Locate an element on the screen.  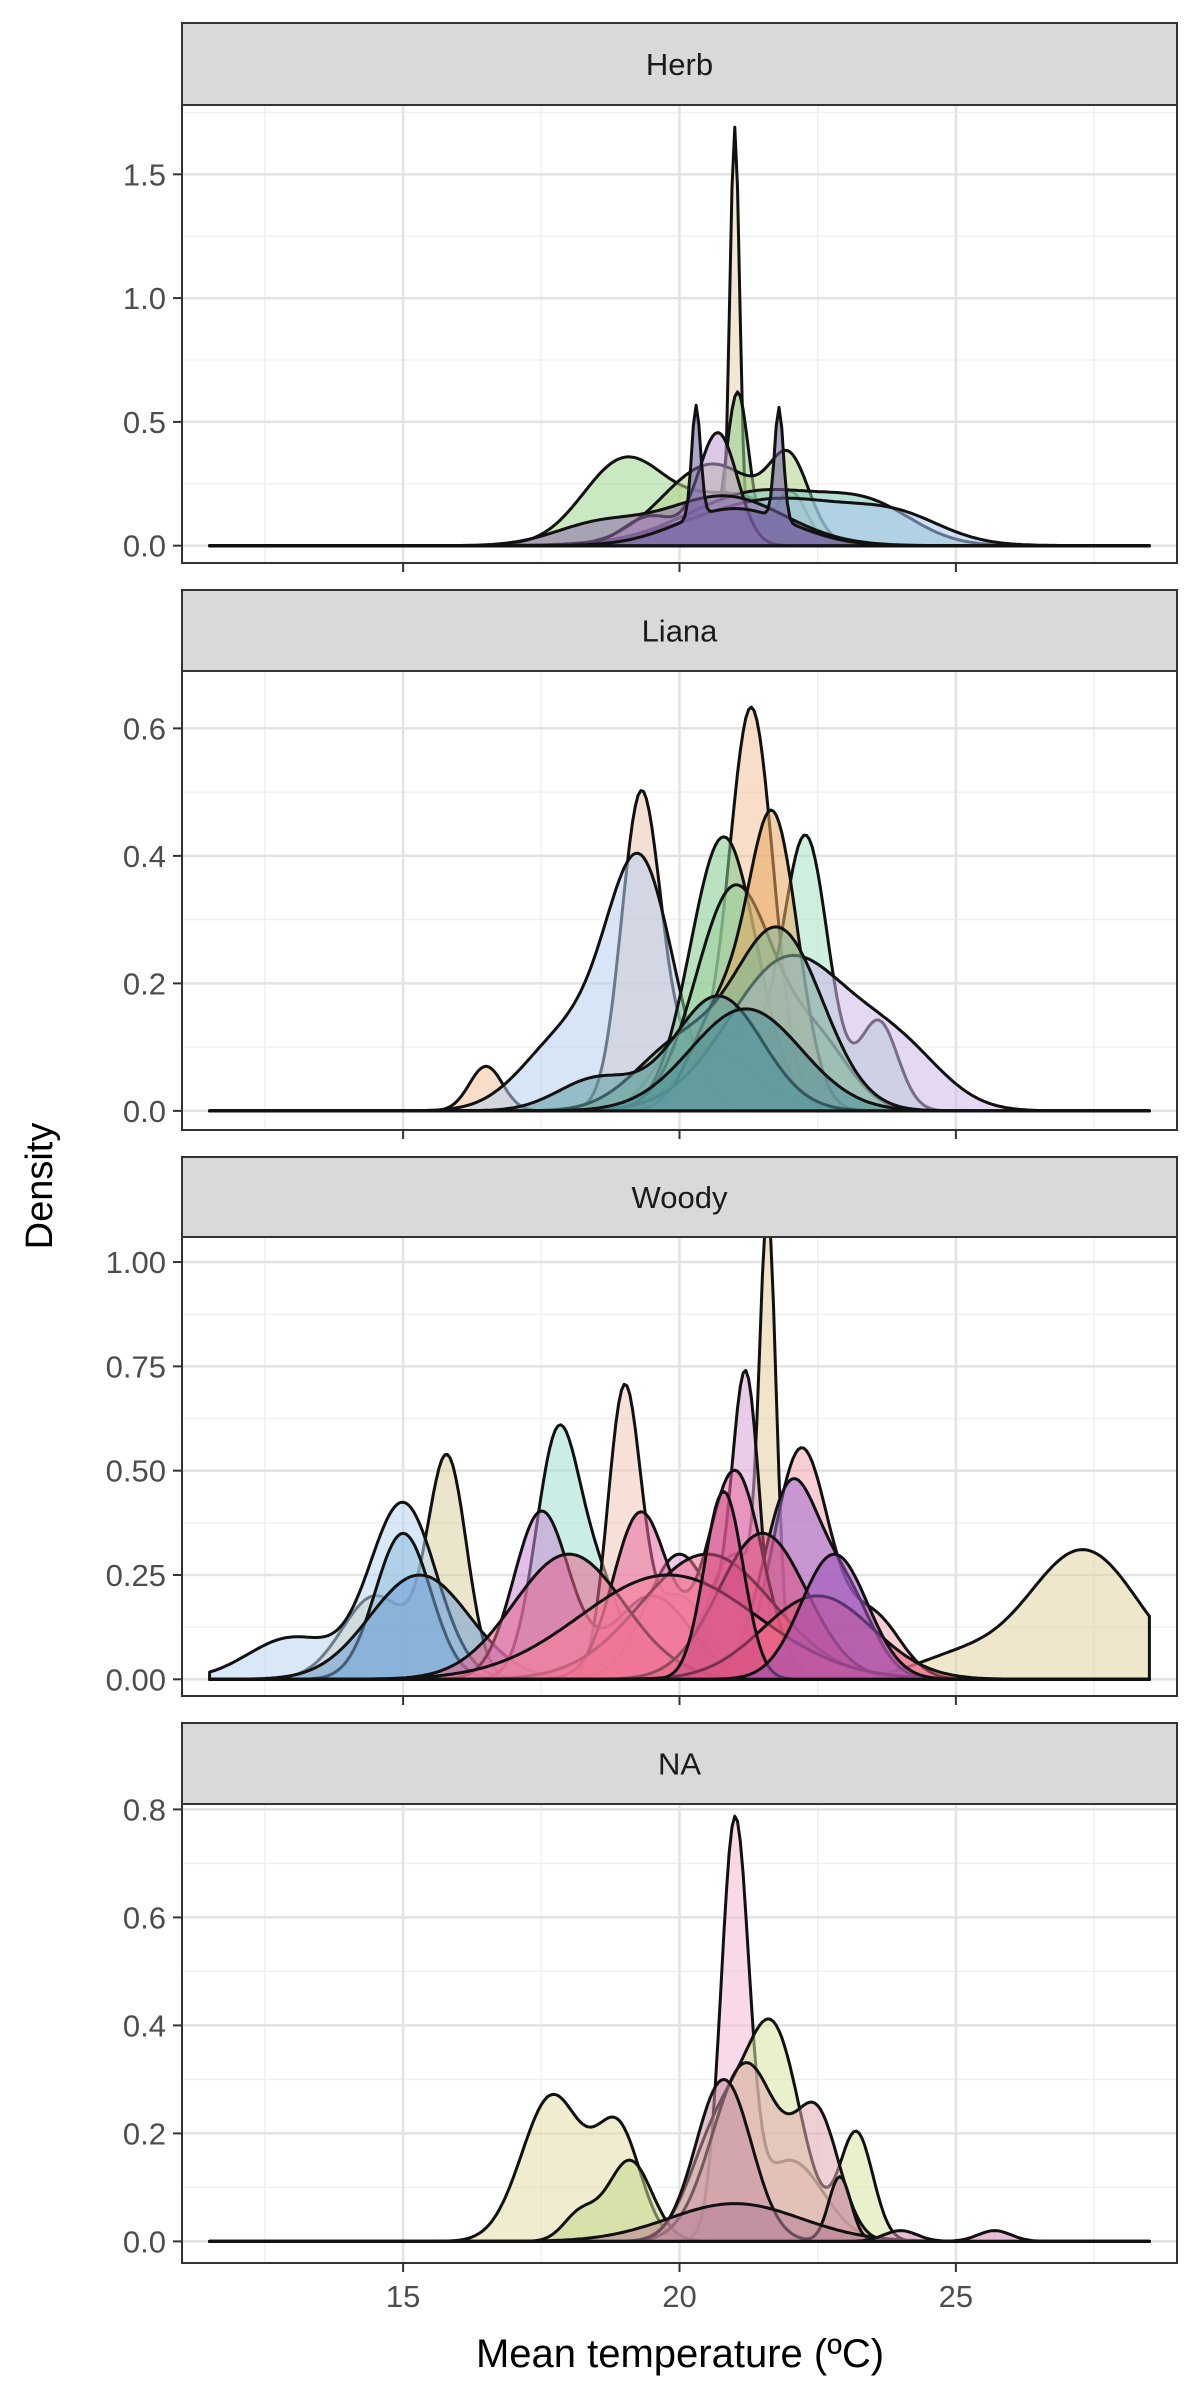
facet-strip-label: NA is located at coordinates (679, 1764).